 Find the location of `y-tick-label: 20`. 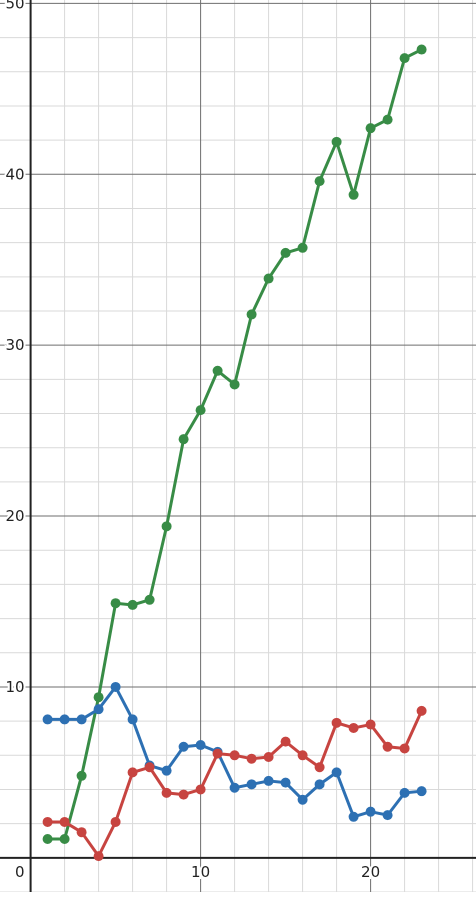

y-tick-label: 20 is located at coordinates (15, 516).